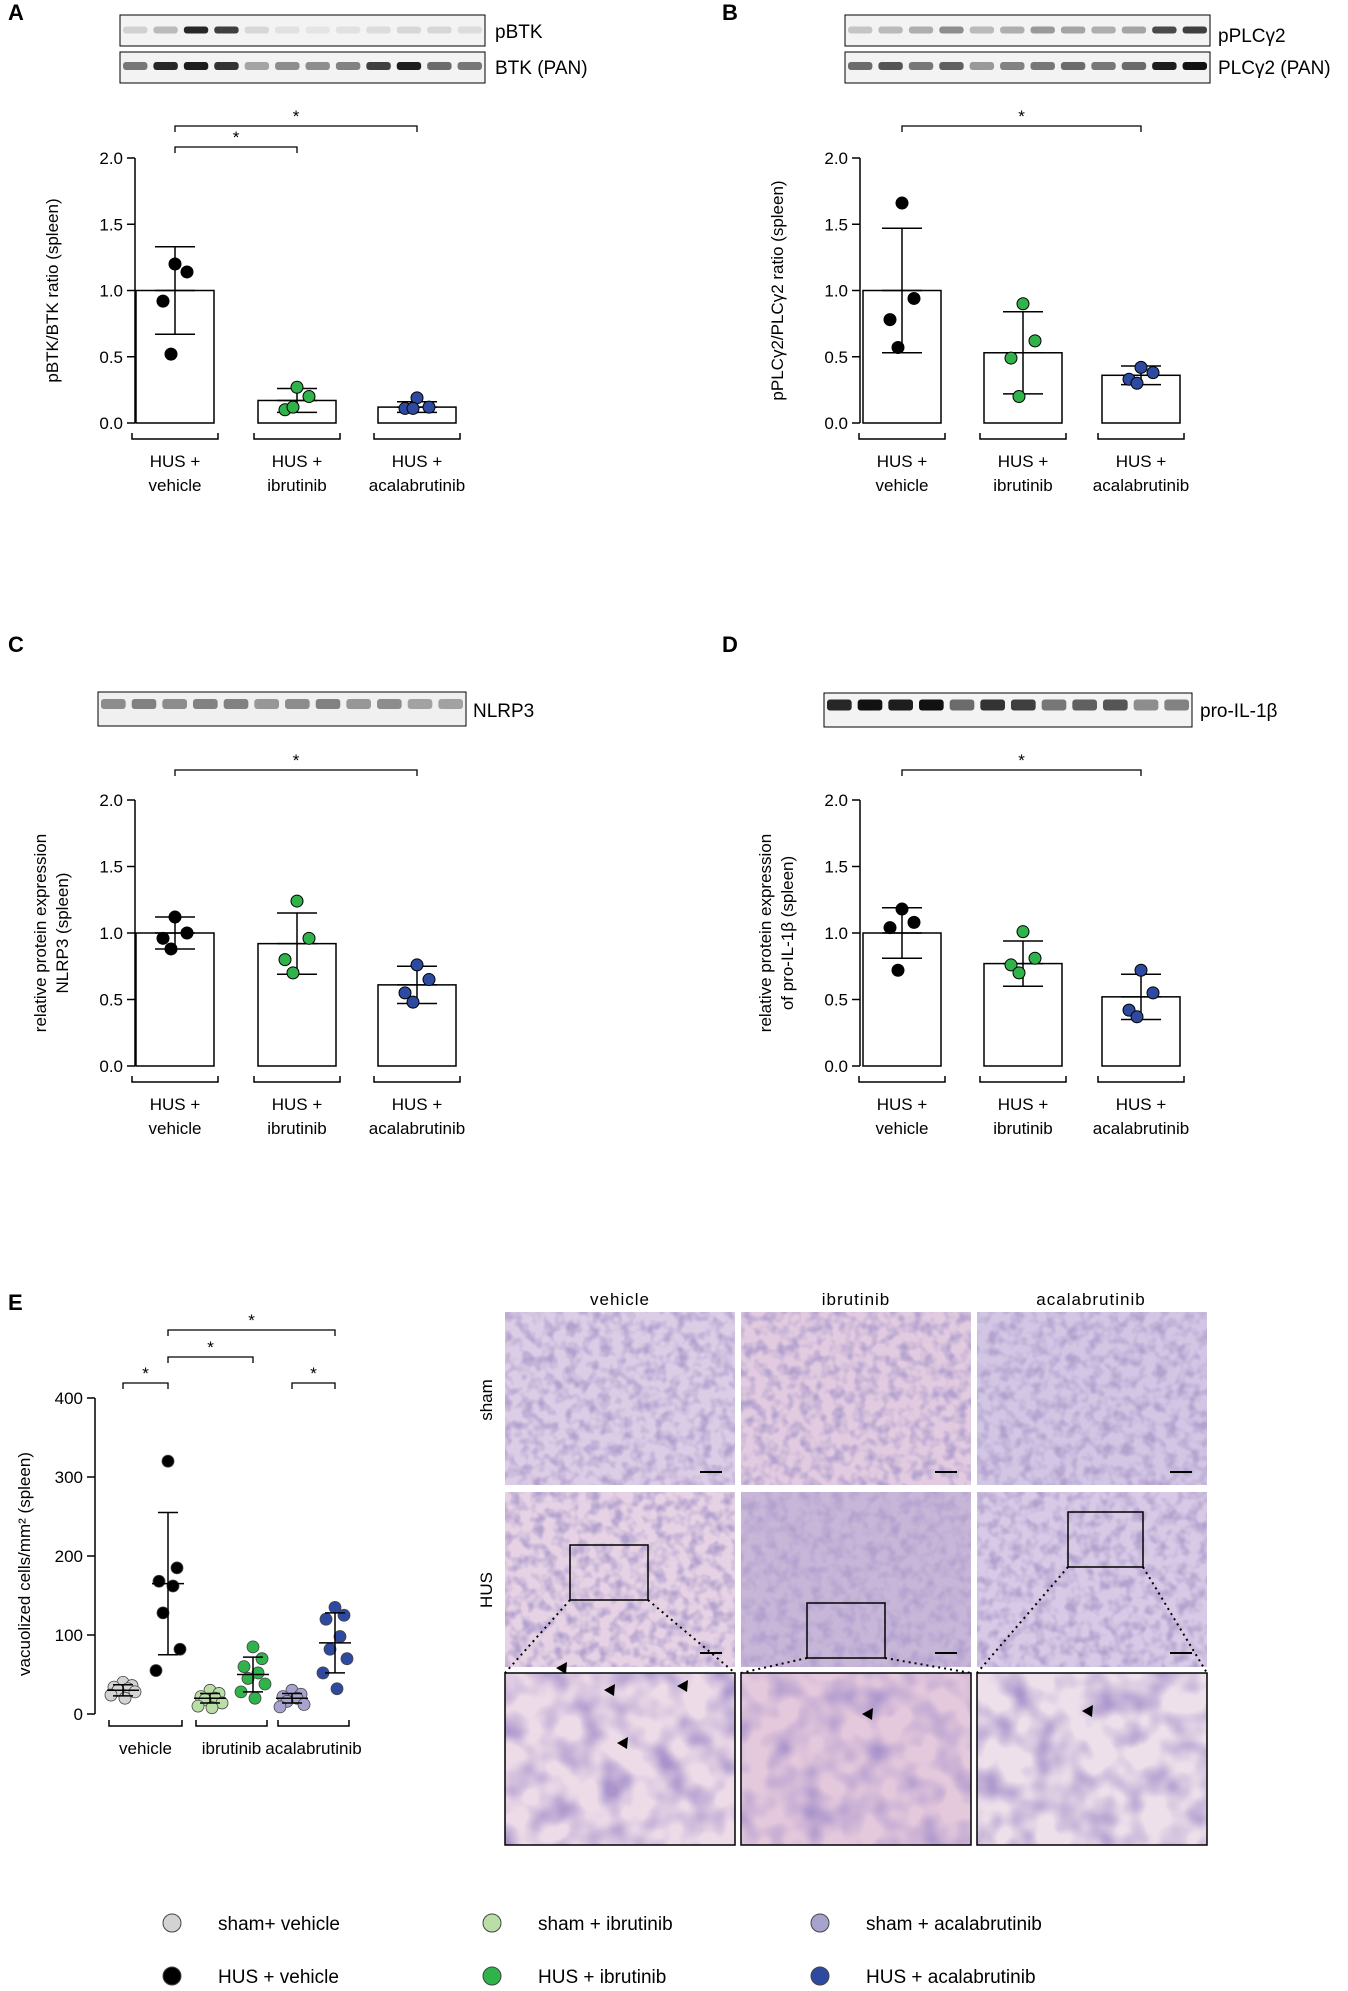 The height and width of the screenshot is (1991, 1348). Describe the element at coordinates (302, 67) in the screenshot. I see `blot-a-btk` at that location.